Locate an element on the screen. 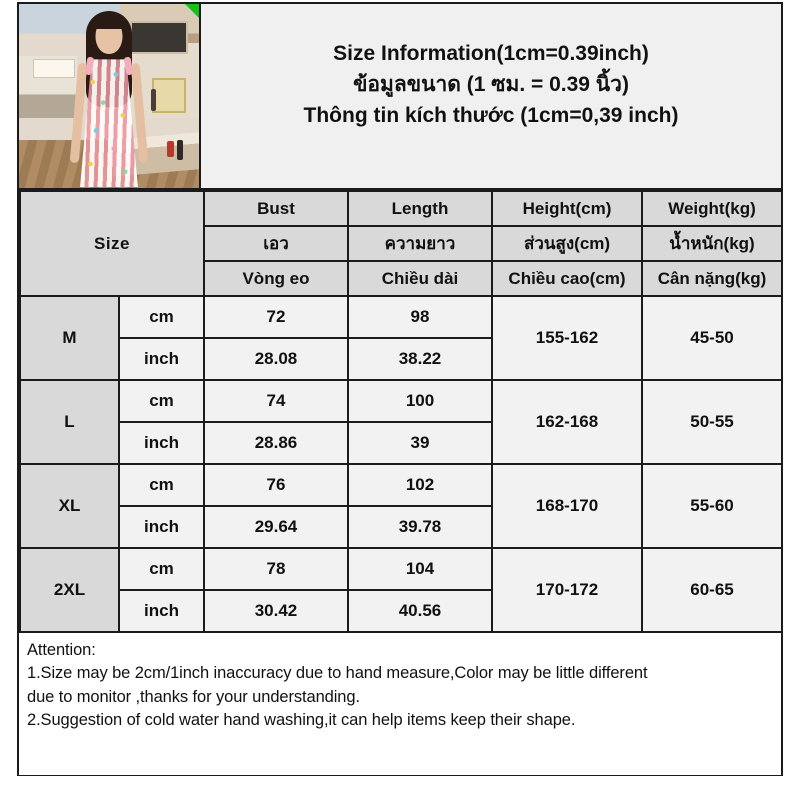  length-inch-l: 39 is located at coordinates (420, 443).